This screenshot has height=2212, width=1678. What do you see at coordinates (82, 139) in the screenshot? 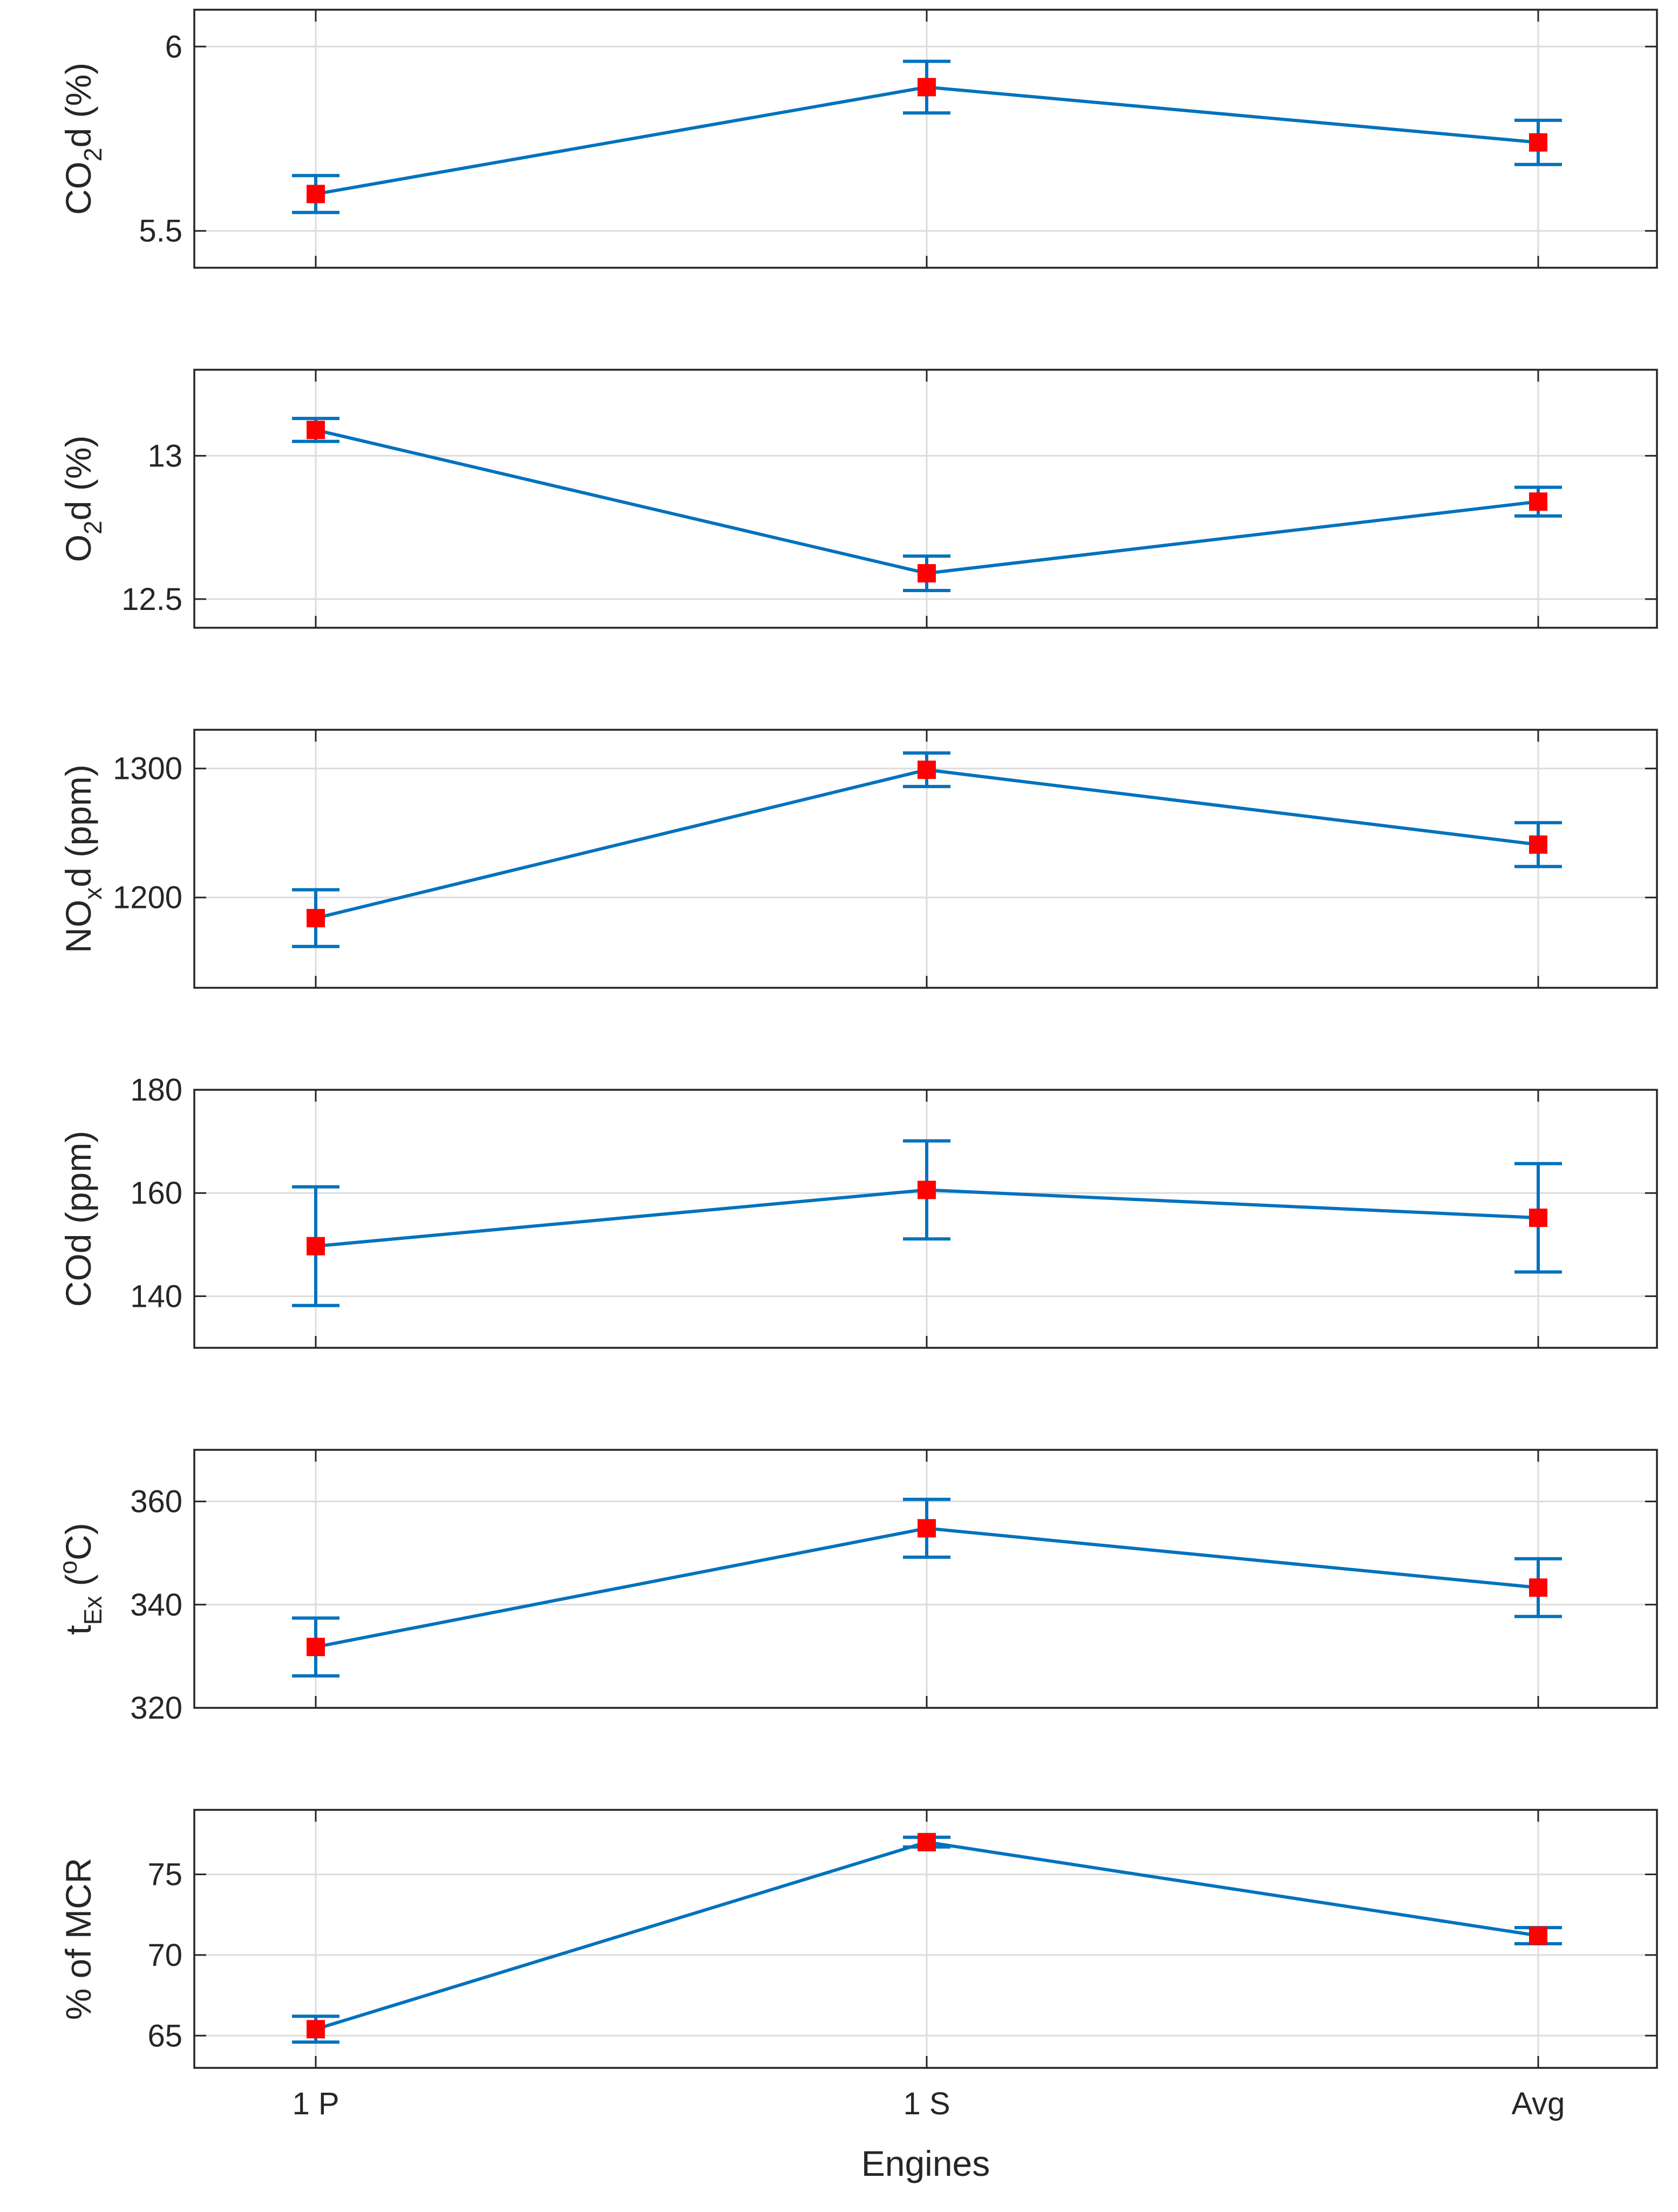
I see `y-axis-label: CO2d (%)` at bounding box center [82, 139].